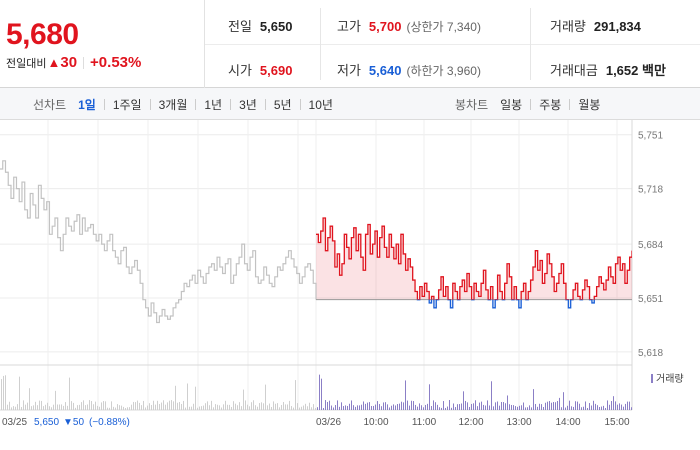 The height and width of the screenshot is (450, 700). What do you see at coordinates (213, 104) in the screenshot?
I see `tab-1y: 1년` at bounding box center [213, 104].